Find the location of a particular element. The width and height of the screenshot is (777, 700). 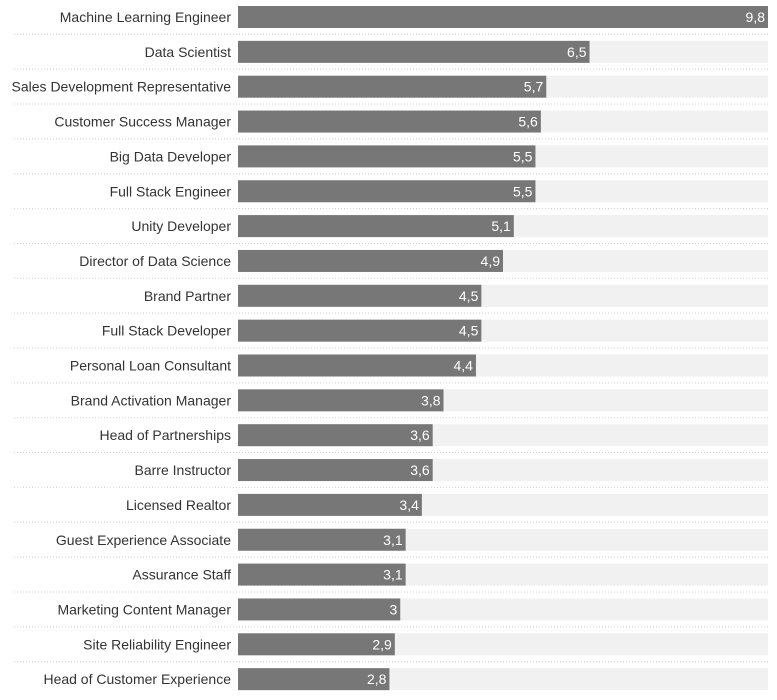

category-label: Head of Customer Experience is located at coordinates (137, 679).